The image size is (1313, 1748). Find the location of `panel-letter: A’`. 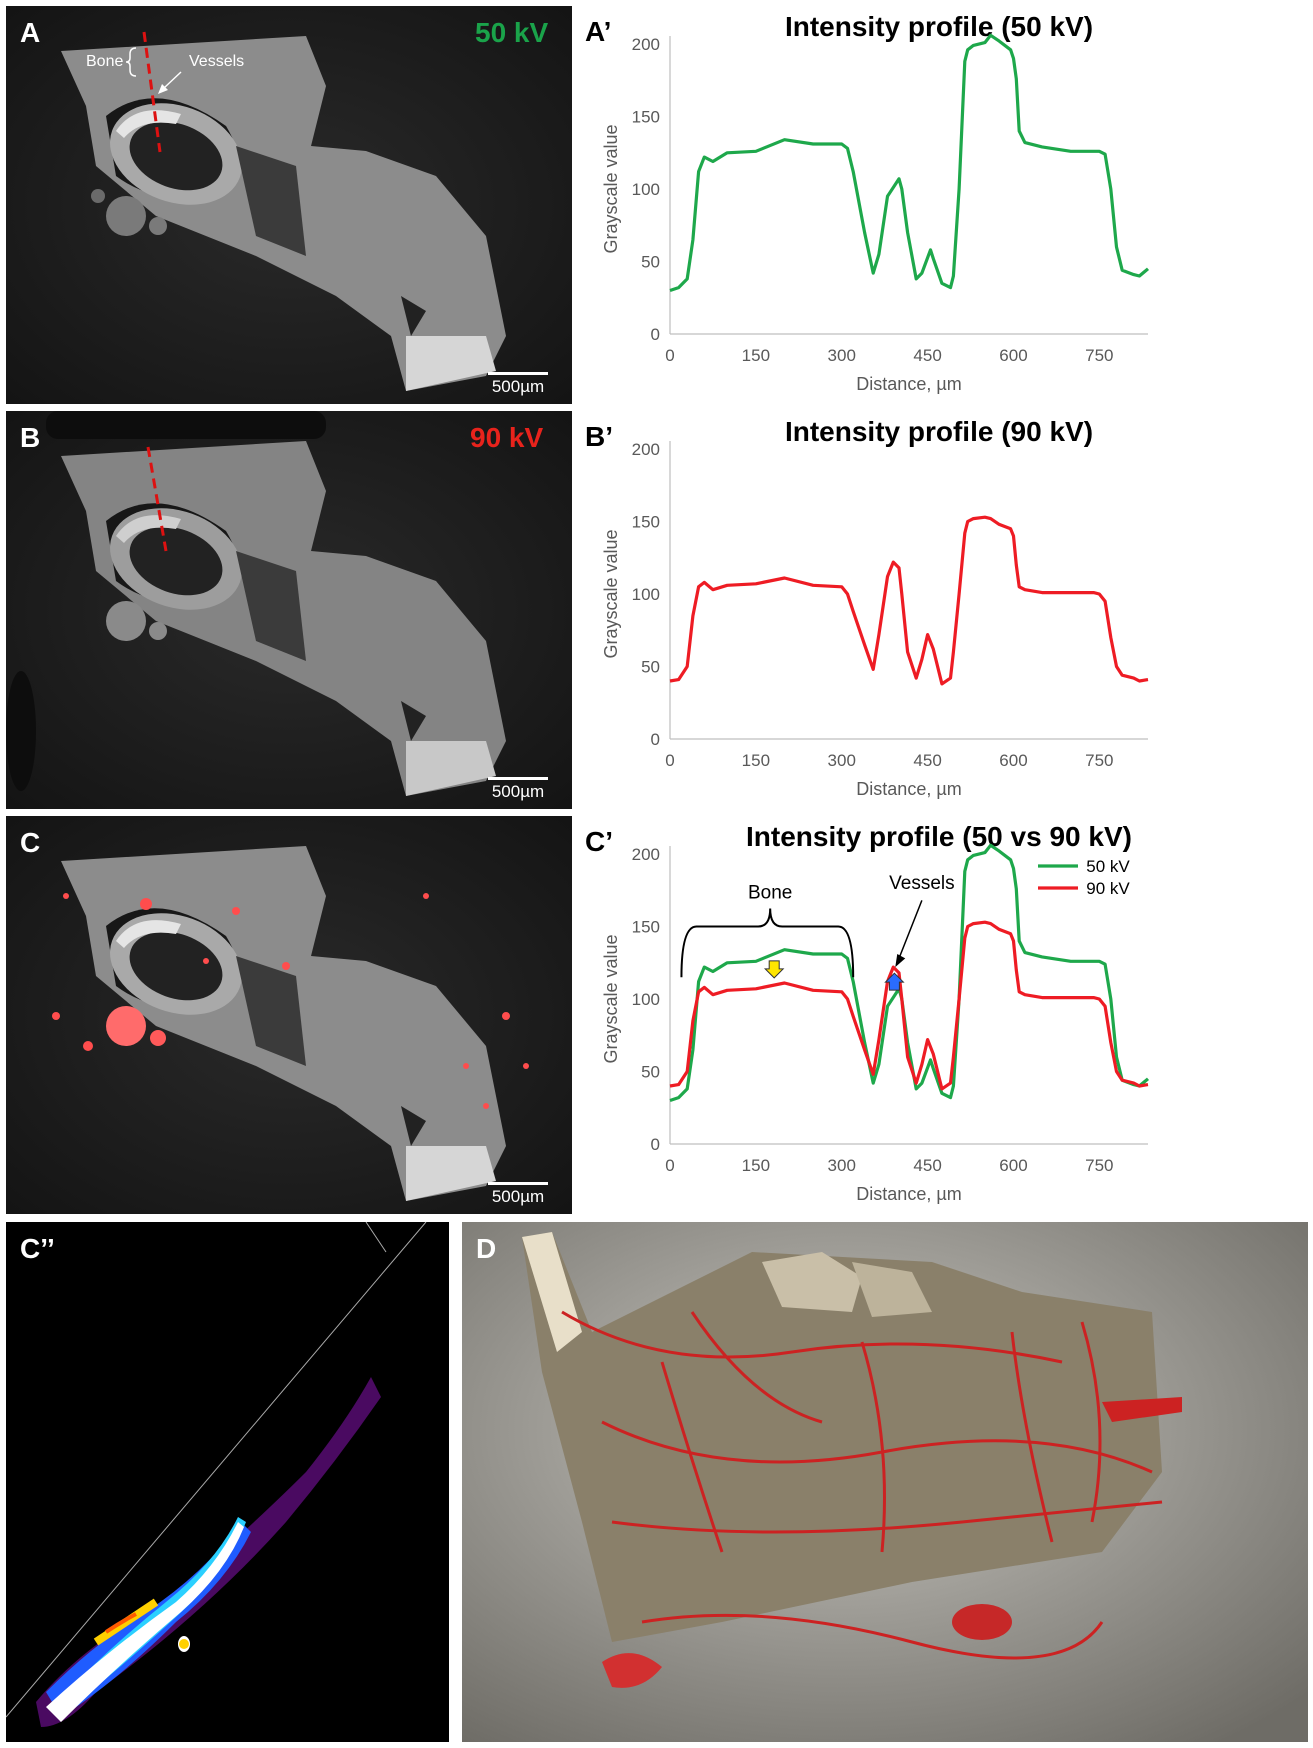

panel-letter: A’ is located at coordinates (598, 31).